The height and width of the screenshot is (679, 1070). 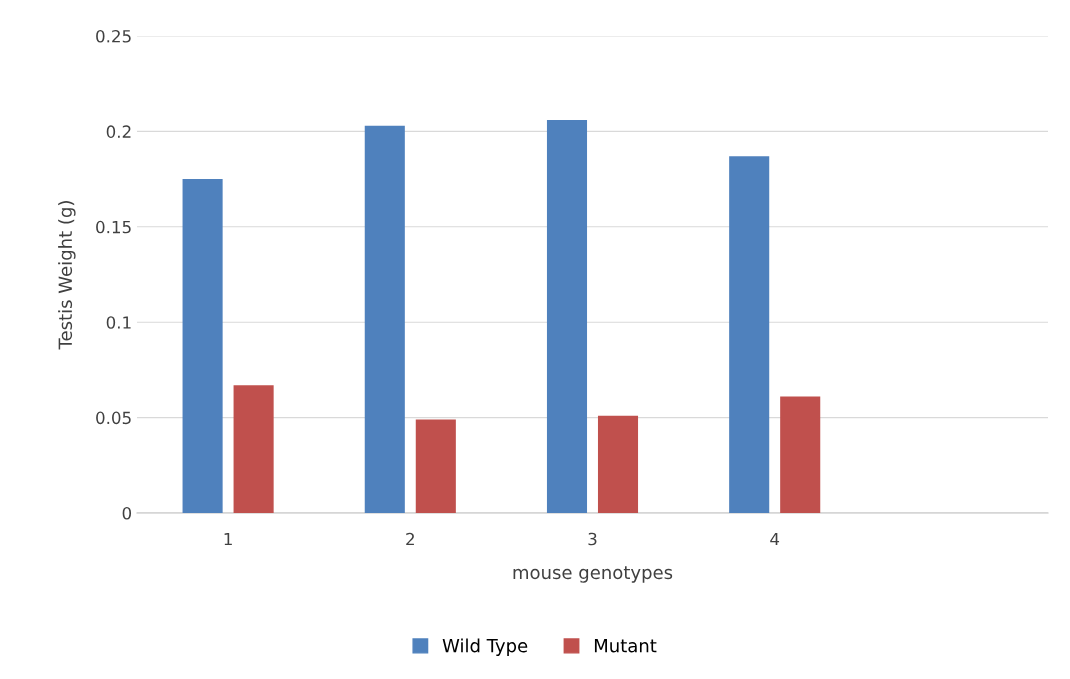 I want to click on y-tick-label: 0.2, so click(x=118, y=131).